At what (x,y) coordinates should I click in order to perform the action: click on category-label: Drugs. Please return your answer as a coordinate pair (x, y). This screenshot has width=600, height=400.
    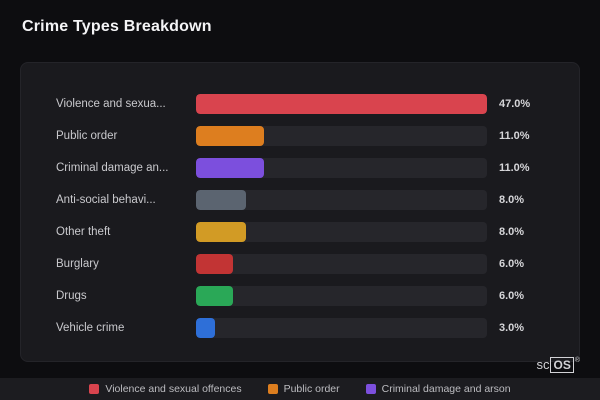
    Looking at the image, I should click on (71, 296).